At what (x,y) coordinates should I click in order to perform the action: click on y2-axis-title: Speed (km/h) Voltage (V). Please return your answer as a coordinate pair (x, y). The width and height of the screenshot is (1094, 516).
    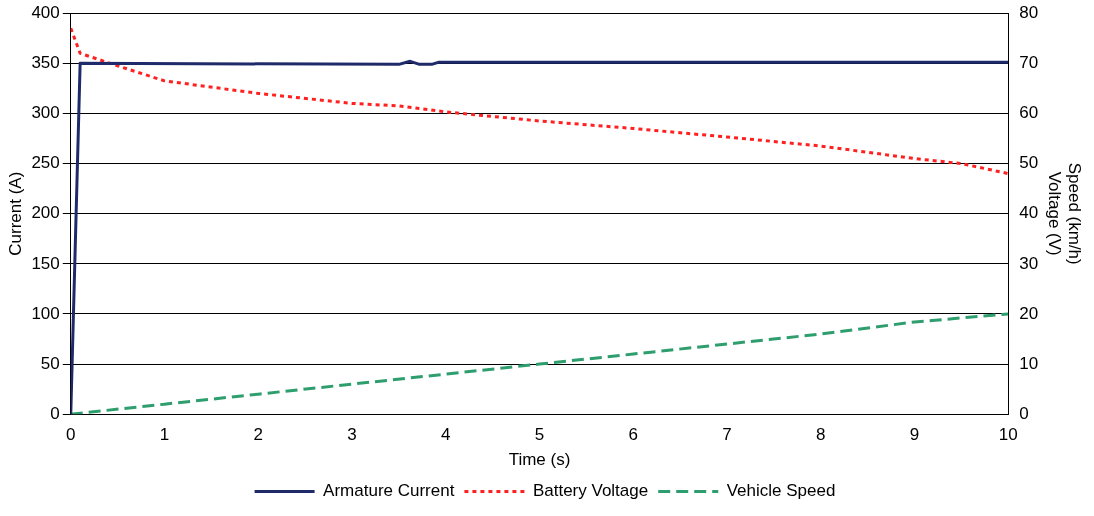
    Looking at the image, I should click on (1064, 213).